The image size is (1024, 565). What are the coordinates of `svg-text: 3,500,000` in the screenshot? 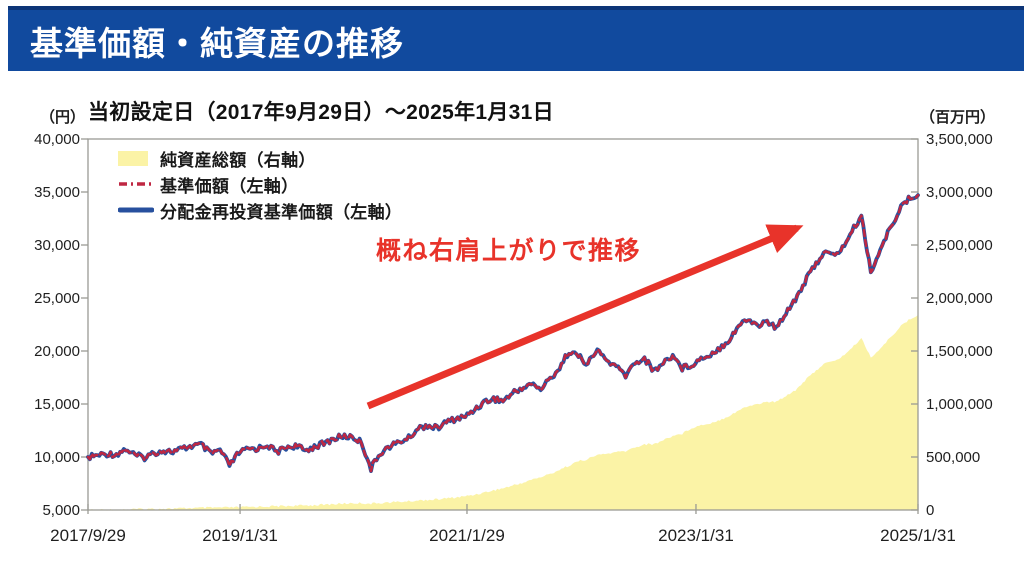 It's located at (959, 139).